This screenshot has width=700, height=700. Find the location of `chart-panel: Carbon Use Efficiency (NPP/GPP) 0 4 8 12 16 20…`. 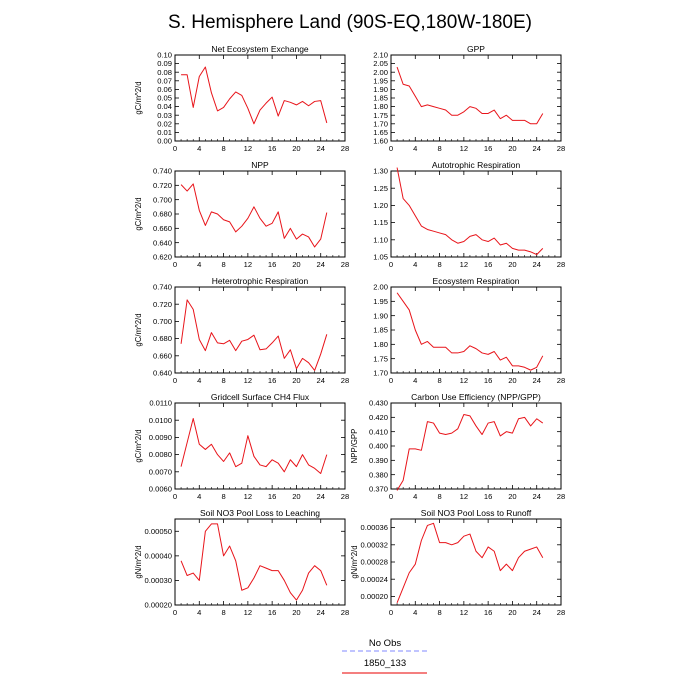

chart-panel: Carbon Use Efficiency (NPP/GPP) 0 4 8 12 16 20… is located at coordinates (457, 446).